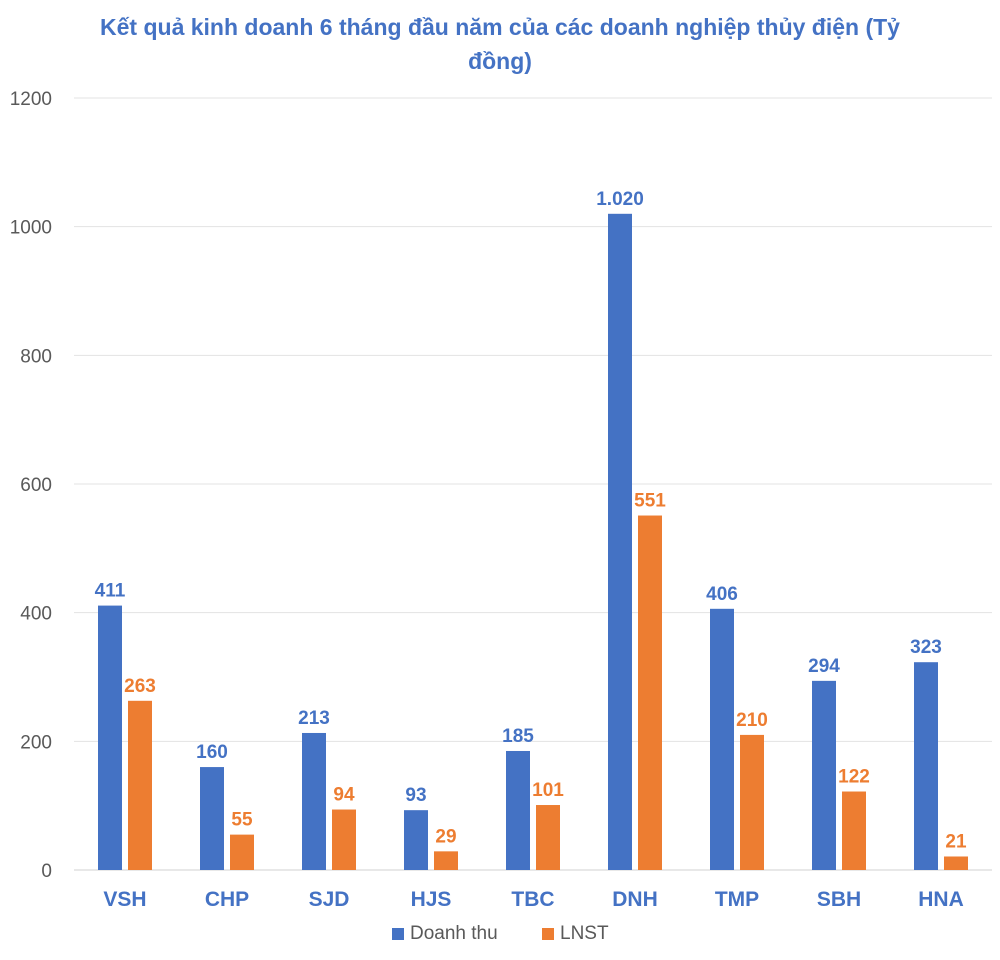 The height and width of the screenshot is (960, 1000). Describe the element at coordinates (941, 899) in the screenshot. I see `x-tick-label: HNA` at that location.